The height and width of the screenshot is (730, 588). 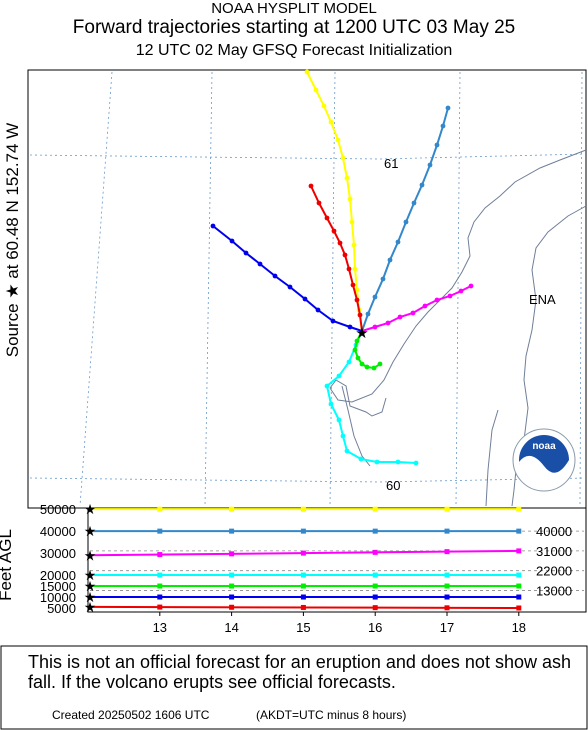 I want to click on time-tick-label: 13, so click(x=160, y=627).